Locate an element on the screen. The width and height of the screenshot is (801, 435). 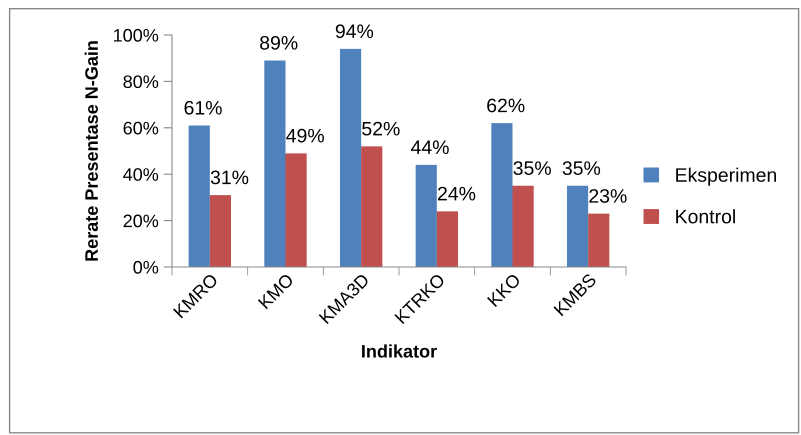
data-label: 44% is located at coordinates (430, 147).